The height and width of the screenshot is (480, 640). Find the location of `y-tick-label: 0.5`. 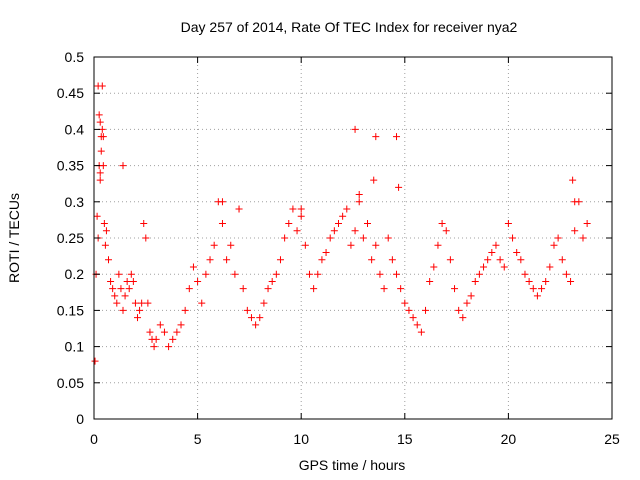

y-tick-label: 0.5 is located at coordinates (75, 57).